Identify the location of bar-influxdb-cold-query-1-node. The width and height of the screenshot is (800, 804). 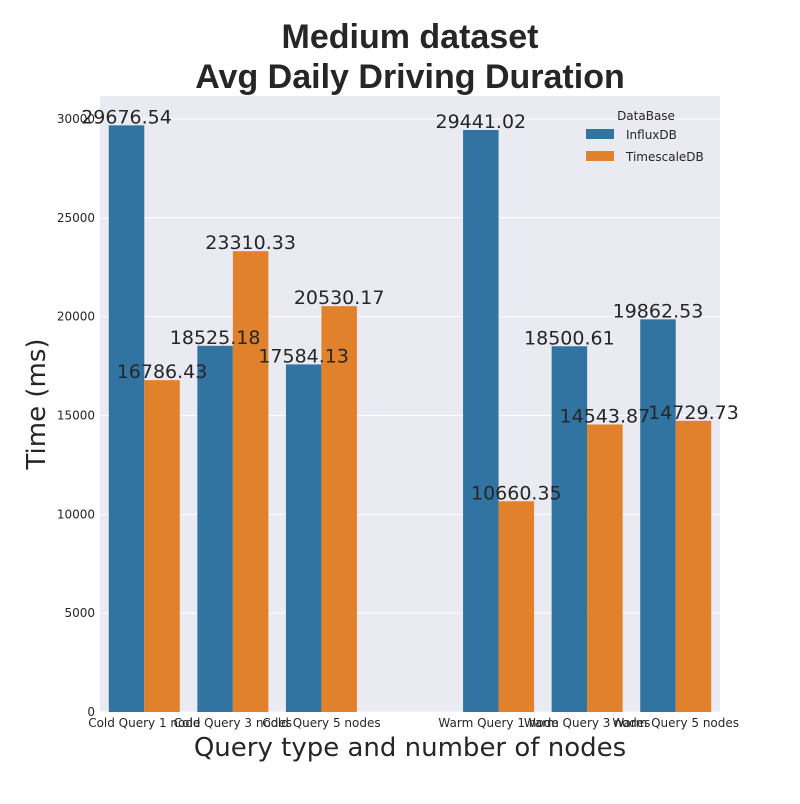
(126, 418).